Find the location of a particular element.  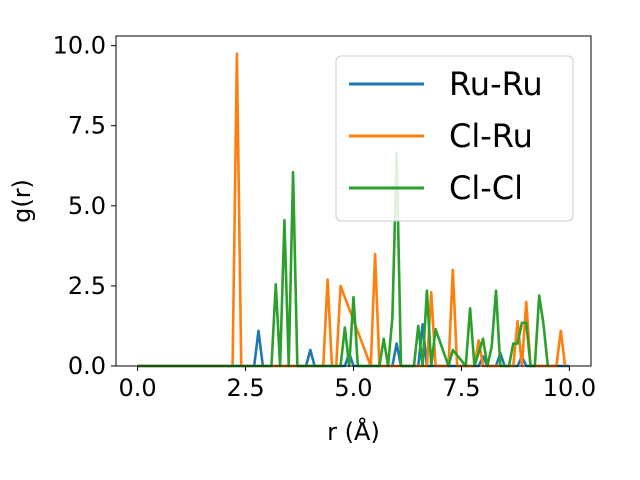

legend-box is located at coordinates (454, 138).